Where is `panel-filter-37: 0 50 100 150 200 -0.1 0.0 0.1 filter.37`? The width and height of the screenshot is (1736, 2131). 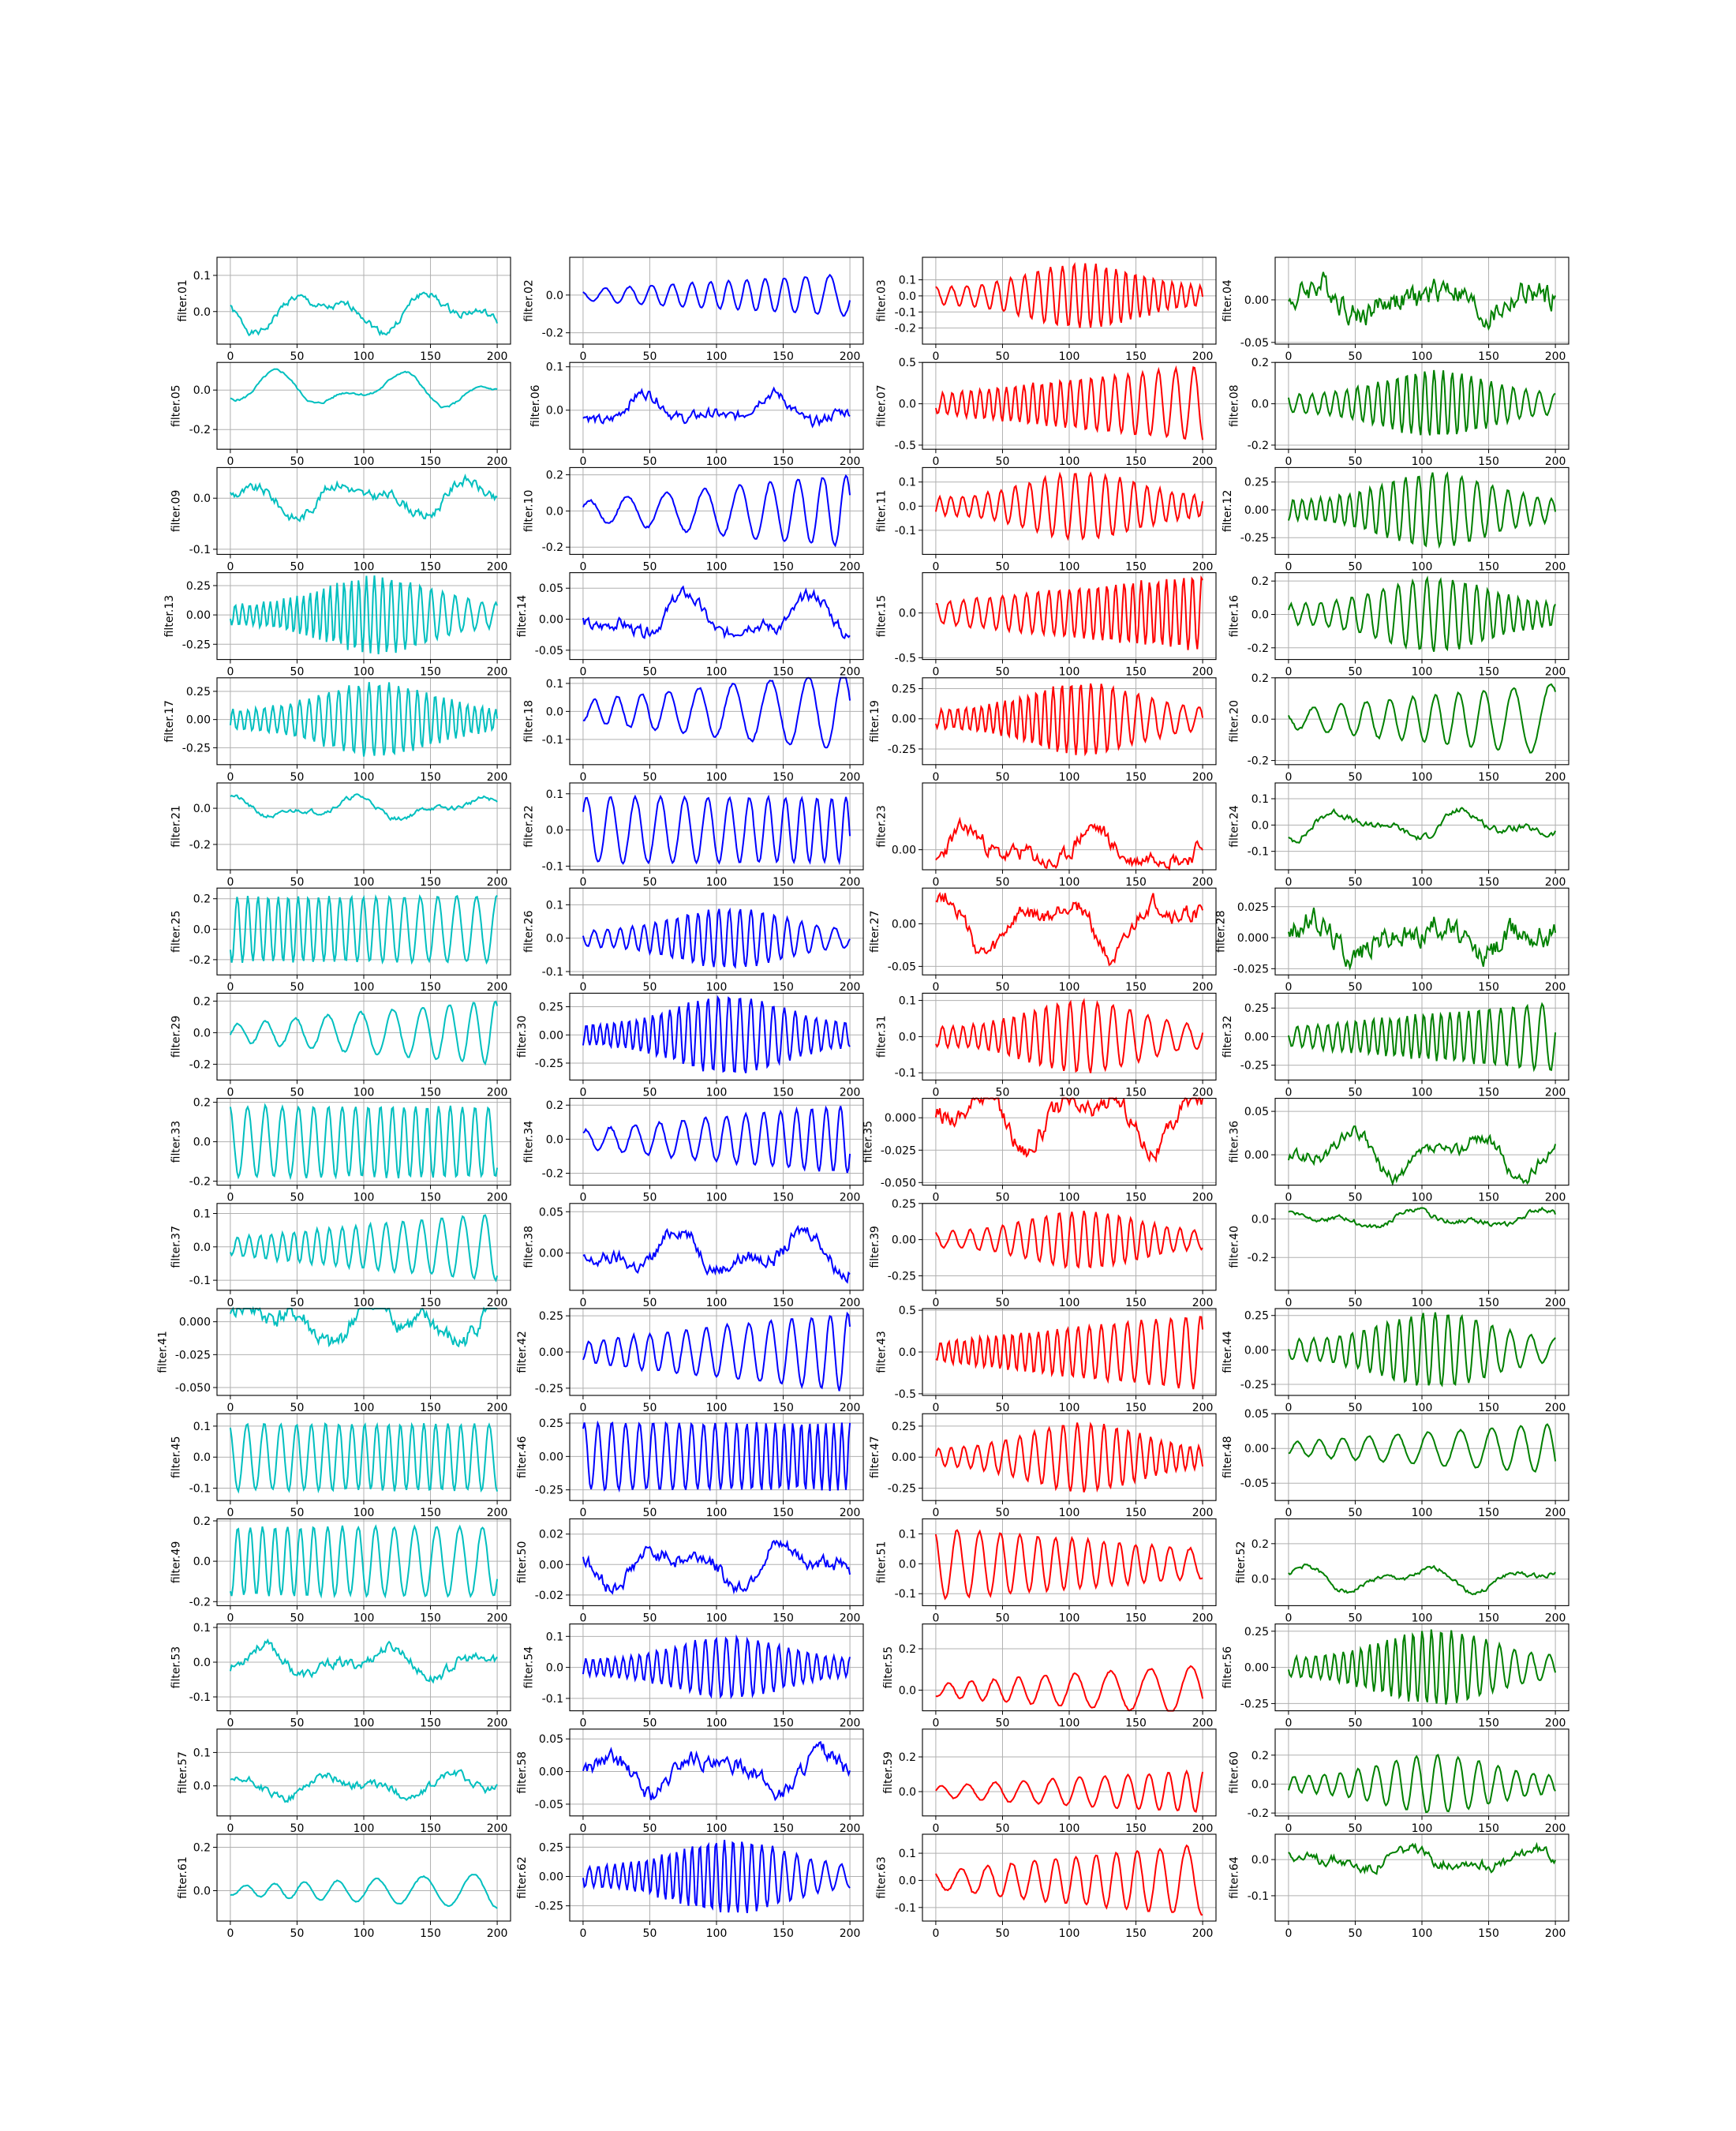 panel-filter-37: 0 50 100 150 200 -0.1 0.0 0.1 filter.37 is located at coordinates (340, 1256).